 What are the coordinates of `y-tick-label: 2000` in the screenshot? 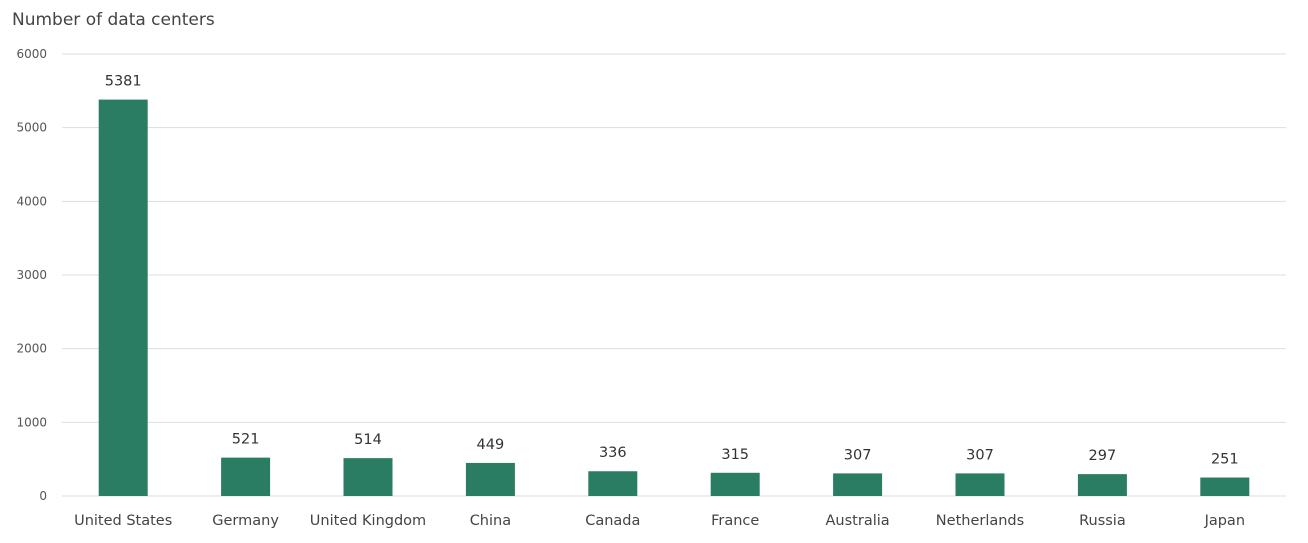 It's located at (31, 349).